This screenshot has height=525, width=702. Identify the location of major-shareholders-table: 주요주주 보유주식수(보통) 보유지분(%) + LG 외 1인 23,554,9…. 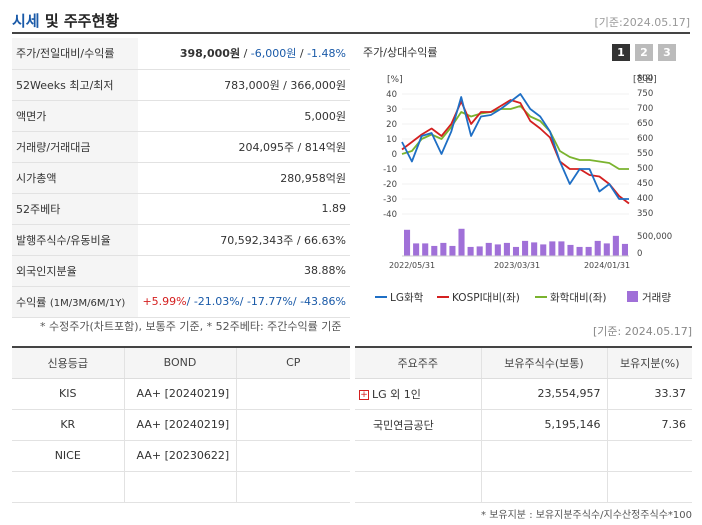
(523, 424).